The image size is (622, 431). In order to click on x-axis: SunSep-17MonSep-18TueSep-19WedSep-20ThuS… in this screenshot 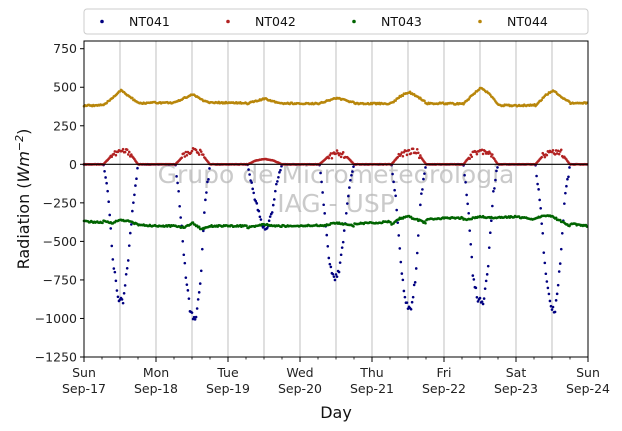, I will do `click(336, 376)`.